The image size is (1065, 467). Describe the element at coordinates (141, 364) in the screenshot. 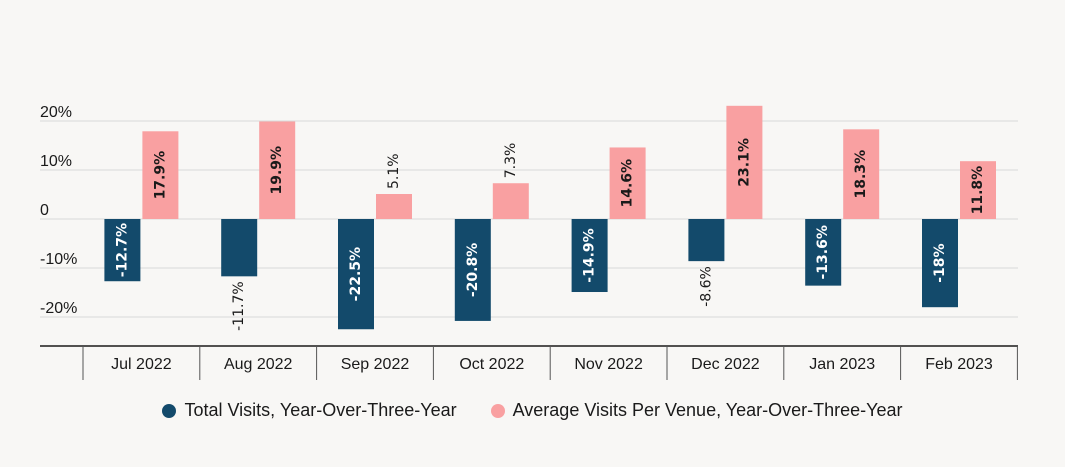

I see `x-tick-label: Jul 2022` at that location.